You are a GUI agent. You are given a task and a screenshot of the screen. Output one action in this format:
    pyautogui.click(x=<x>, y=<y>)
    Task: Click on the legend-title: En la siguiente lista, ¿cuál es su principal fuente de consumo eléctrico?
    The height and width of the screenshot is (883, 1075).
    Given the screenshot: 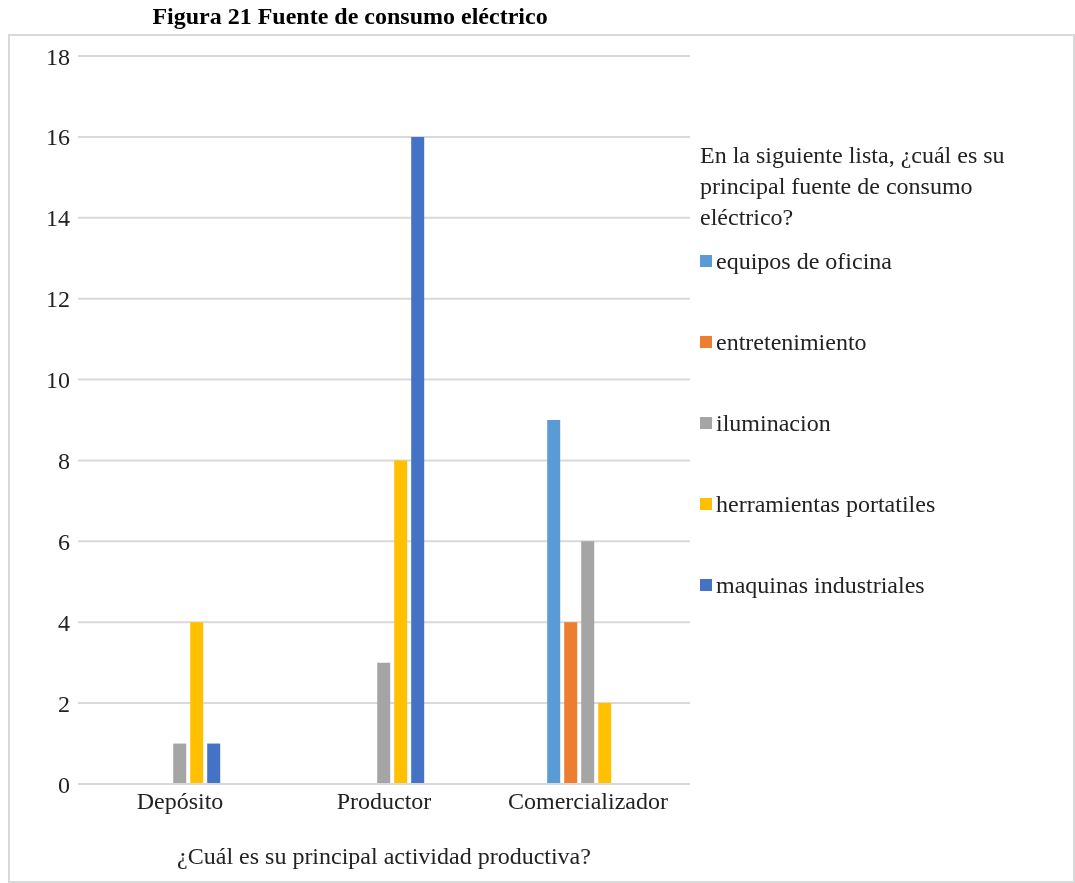 What is the action you would take?
    pyautogui.click(x=853, y=186)
    